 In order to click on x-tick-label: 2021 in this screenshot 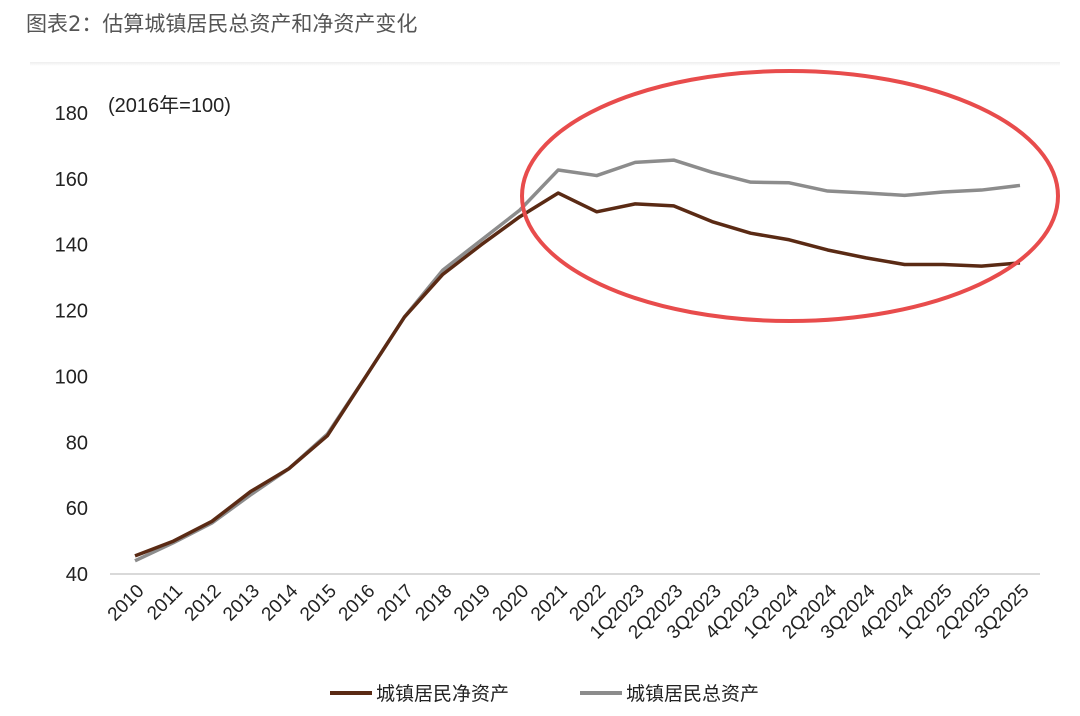, I will do `click(549, 603)`.